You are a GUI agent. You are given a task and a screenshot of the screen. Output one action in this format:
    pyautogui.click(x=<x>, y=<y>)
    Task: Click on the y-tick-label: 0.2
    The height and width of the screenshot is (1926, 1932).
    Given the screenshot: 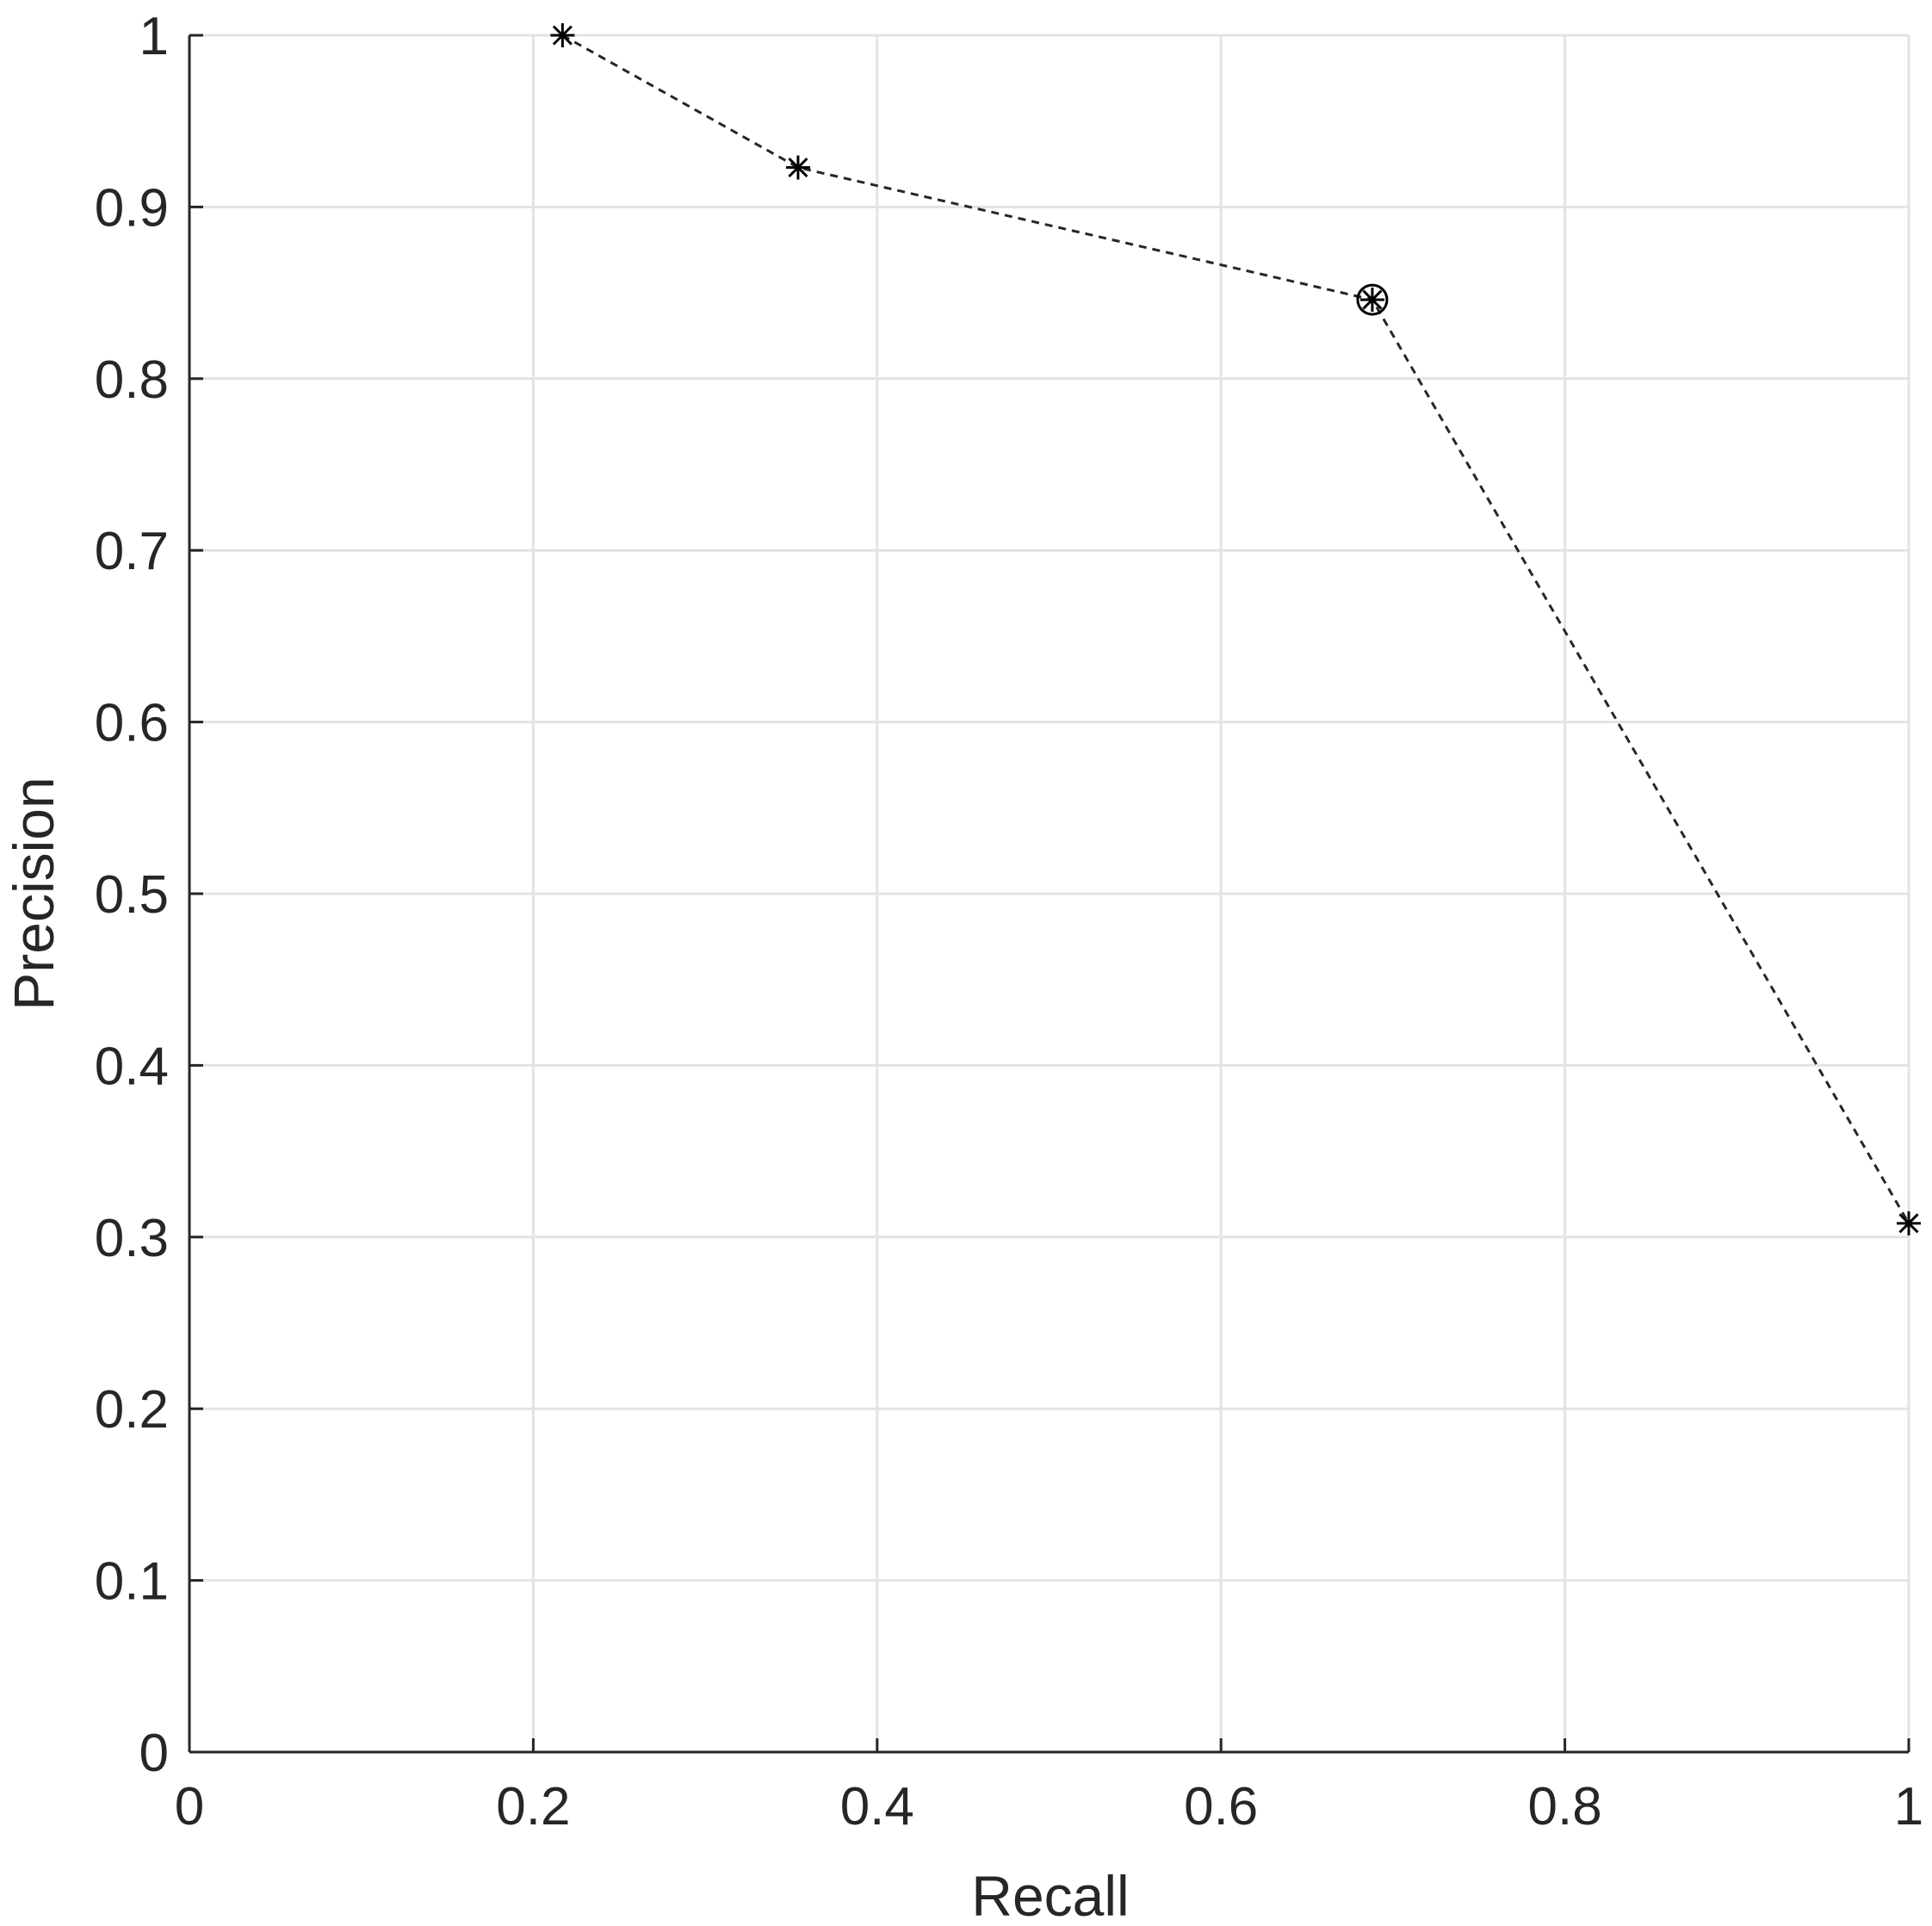 What is the action you would take?
    pyautogui.click(x=132, y=1410)
    